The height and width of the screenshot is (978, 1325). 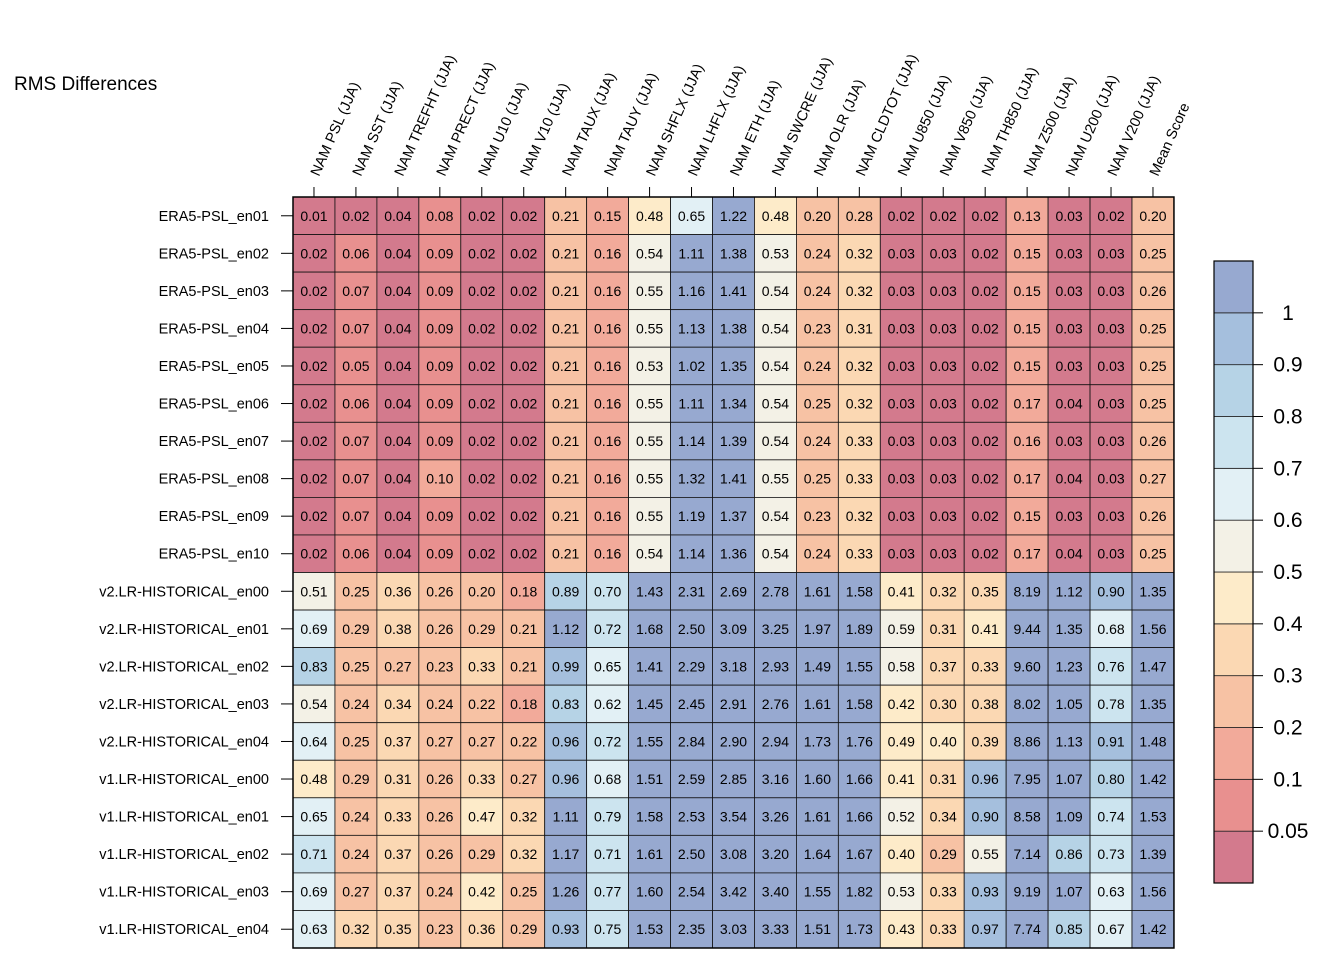 I want to click on cell-value: 0.40, so click(x=901, y=854).